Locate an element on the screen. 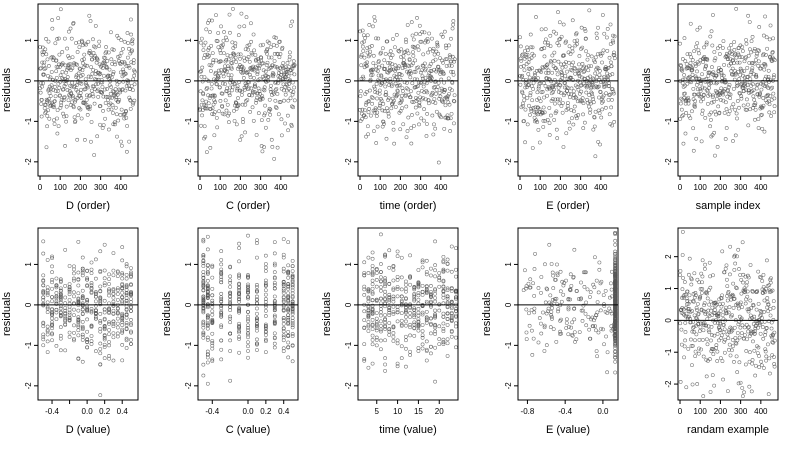 The width and height of the screenshot is (800, 450). x-tick-label: 300 is located at coordinates (741, 187).